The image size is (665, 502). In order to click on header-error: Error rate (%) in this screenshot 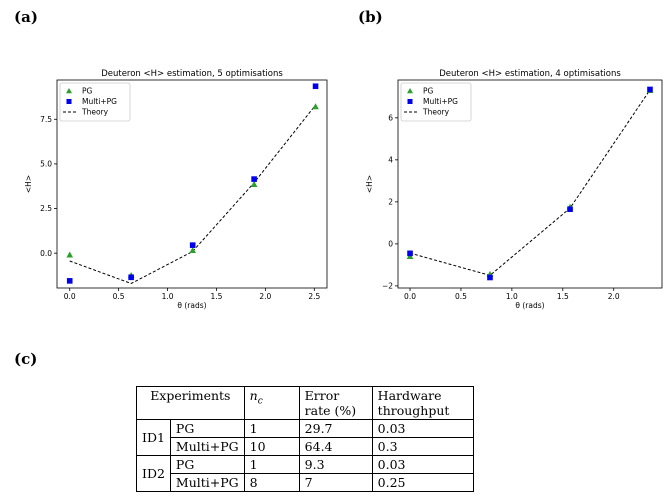, I will do `click(335, 403)`.